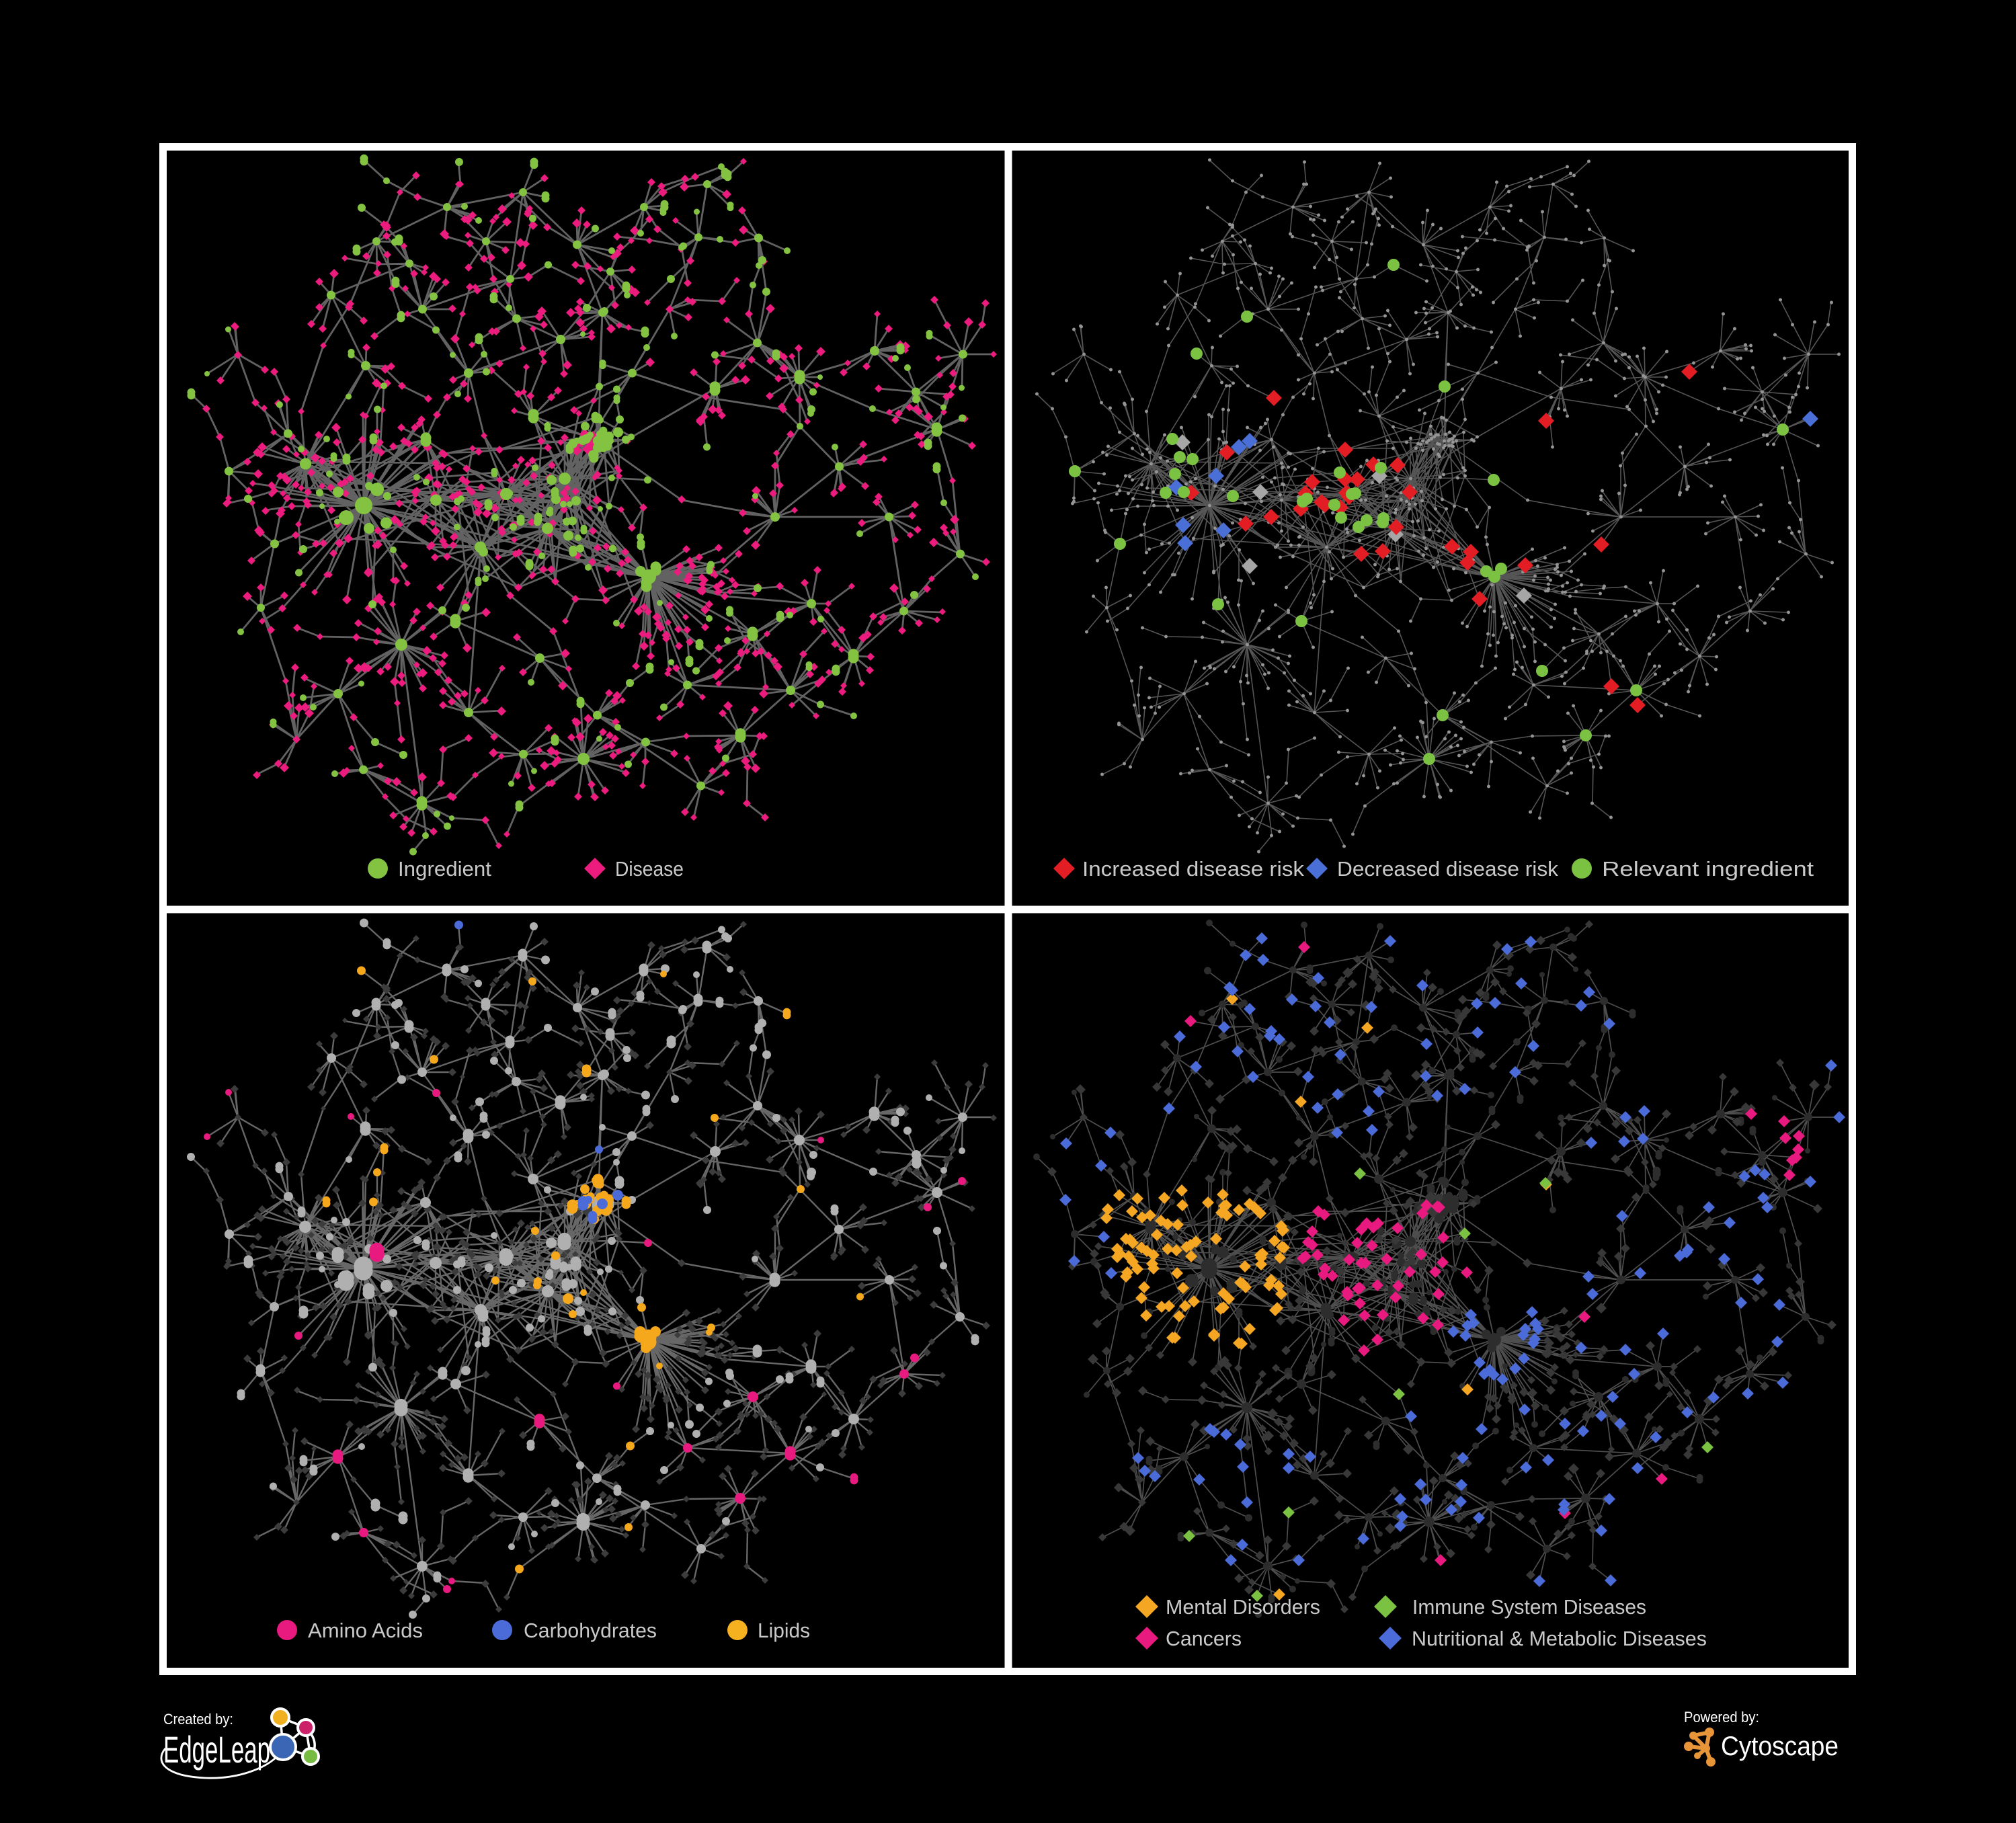 Image resolution: width=2016 pixels, height=1823 pixels. I want to click on svg-text: Mental Disorders, so click(1243, 1607).